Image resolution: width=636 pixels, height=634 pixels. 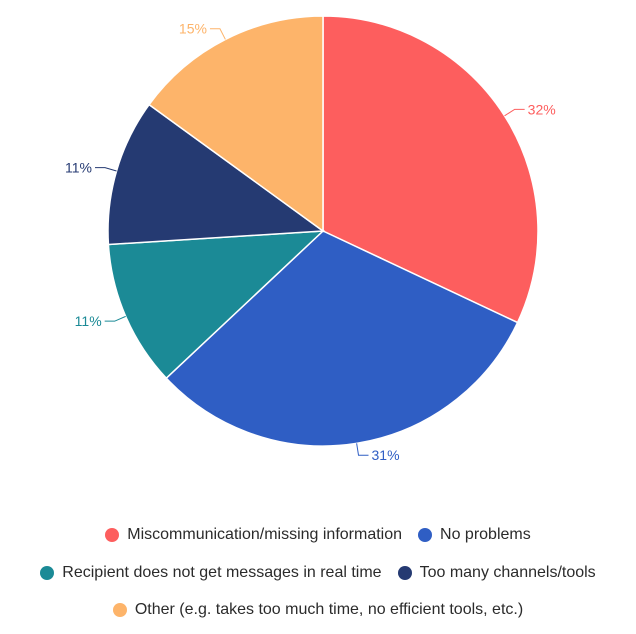 What do you see at coordinates (216, 305) in the screenshot?
I see `pie-slice-recipient` at bounding box center [216, 305].